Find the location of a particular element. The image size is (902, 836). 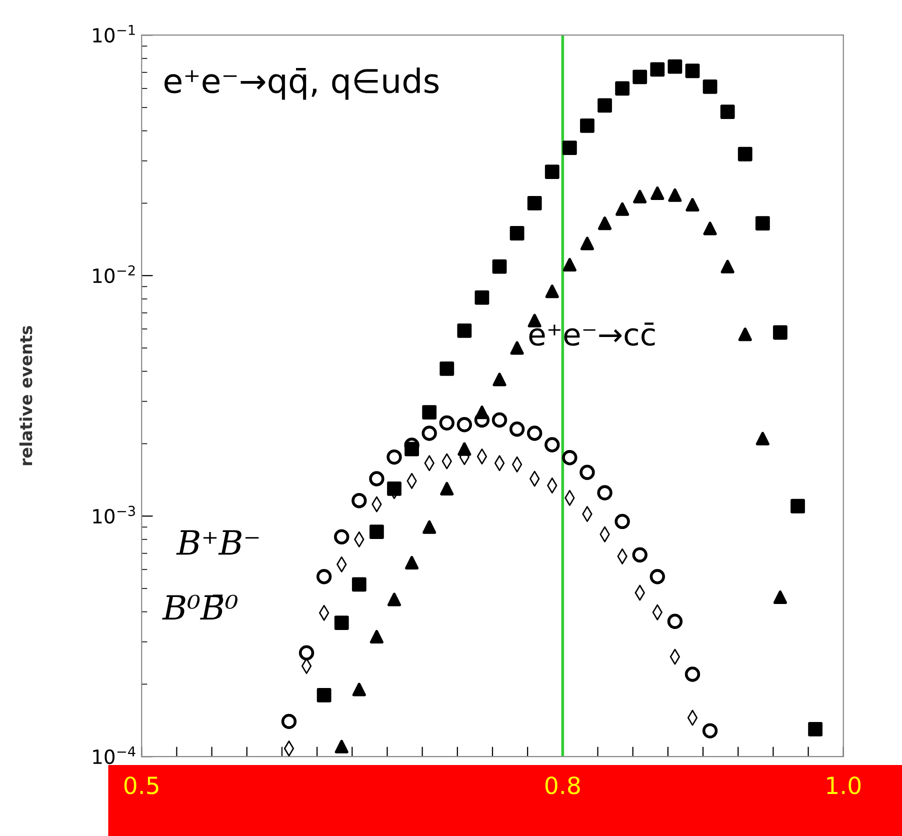

y-tick-label: 10$^{−3}$ is located at coordinates (114, 515).